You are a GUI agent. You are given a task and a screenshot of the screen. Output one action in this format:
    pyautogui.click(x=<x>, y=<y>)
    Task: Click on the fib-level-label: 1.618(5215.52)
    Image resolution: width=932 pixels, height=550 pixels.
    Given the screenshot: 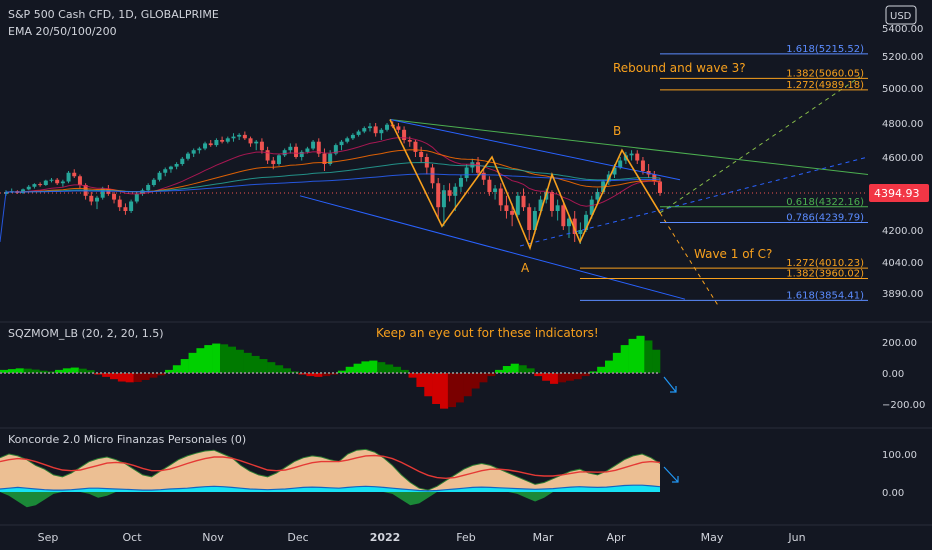 What is the action you would take?
    pyautogui.click(x=825, y=49)
    